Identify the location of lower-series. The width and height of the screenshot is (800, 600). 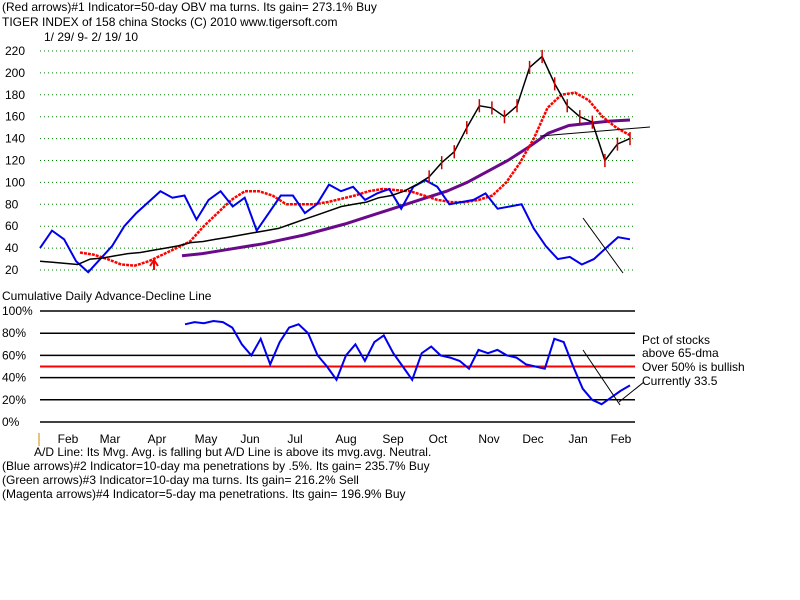
(407, 362).